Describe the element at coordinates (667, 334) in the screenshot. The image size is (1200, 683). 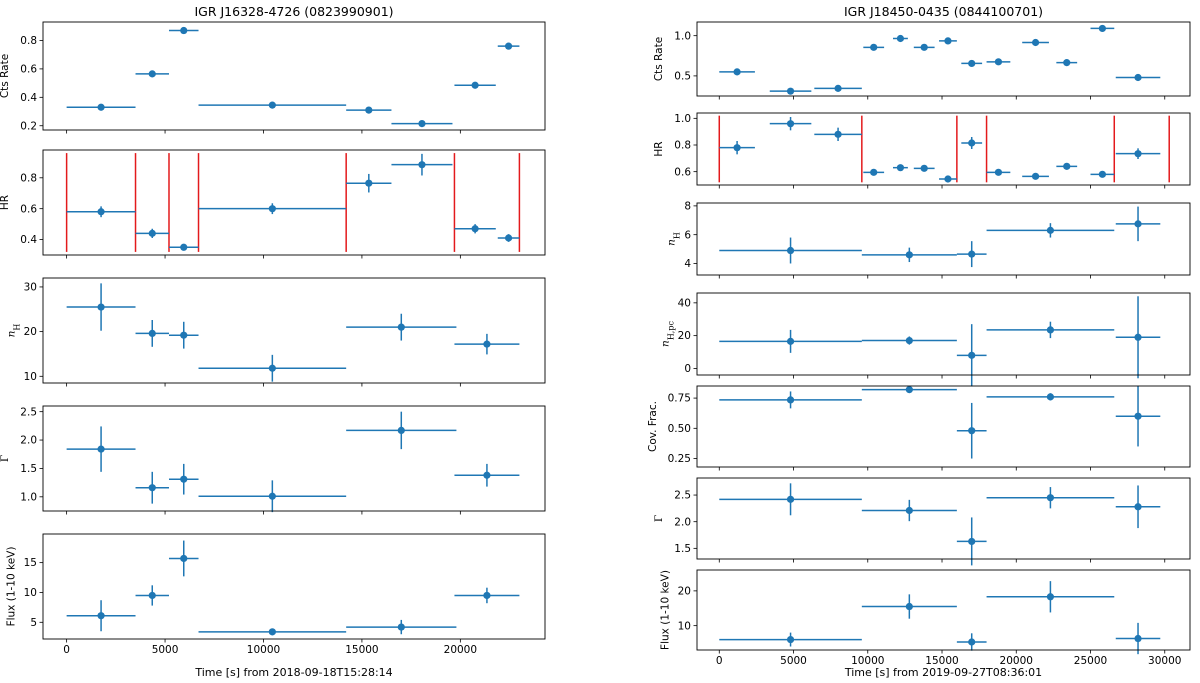
I see `y-axis-label: nH,pc` at that location.